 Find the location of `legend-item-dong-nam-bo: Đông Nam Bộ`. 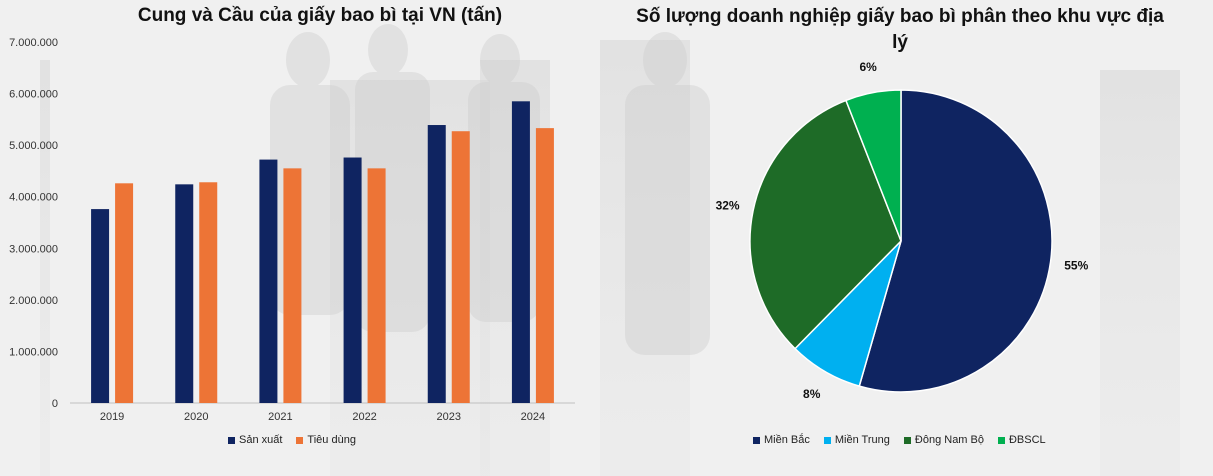

legend-item-dong-nam-bo: Đông Nam Bộ is located at coordinates (943, 440).